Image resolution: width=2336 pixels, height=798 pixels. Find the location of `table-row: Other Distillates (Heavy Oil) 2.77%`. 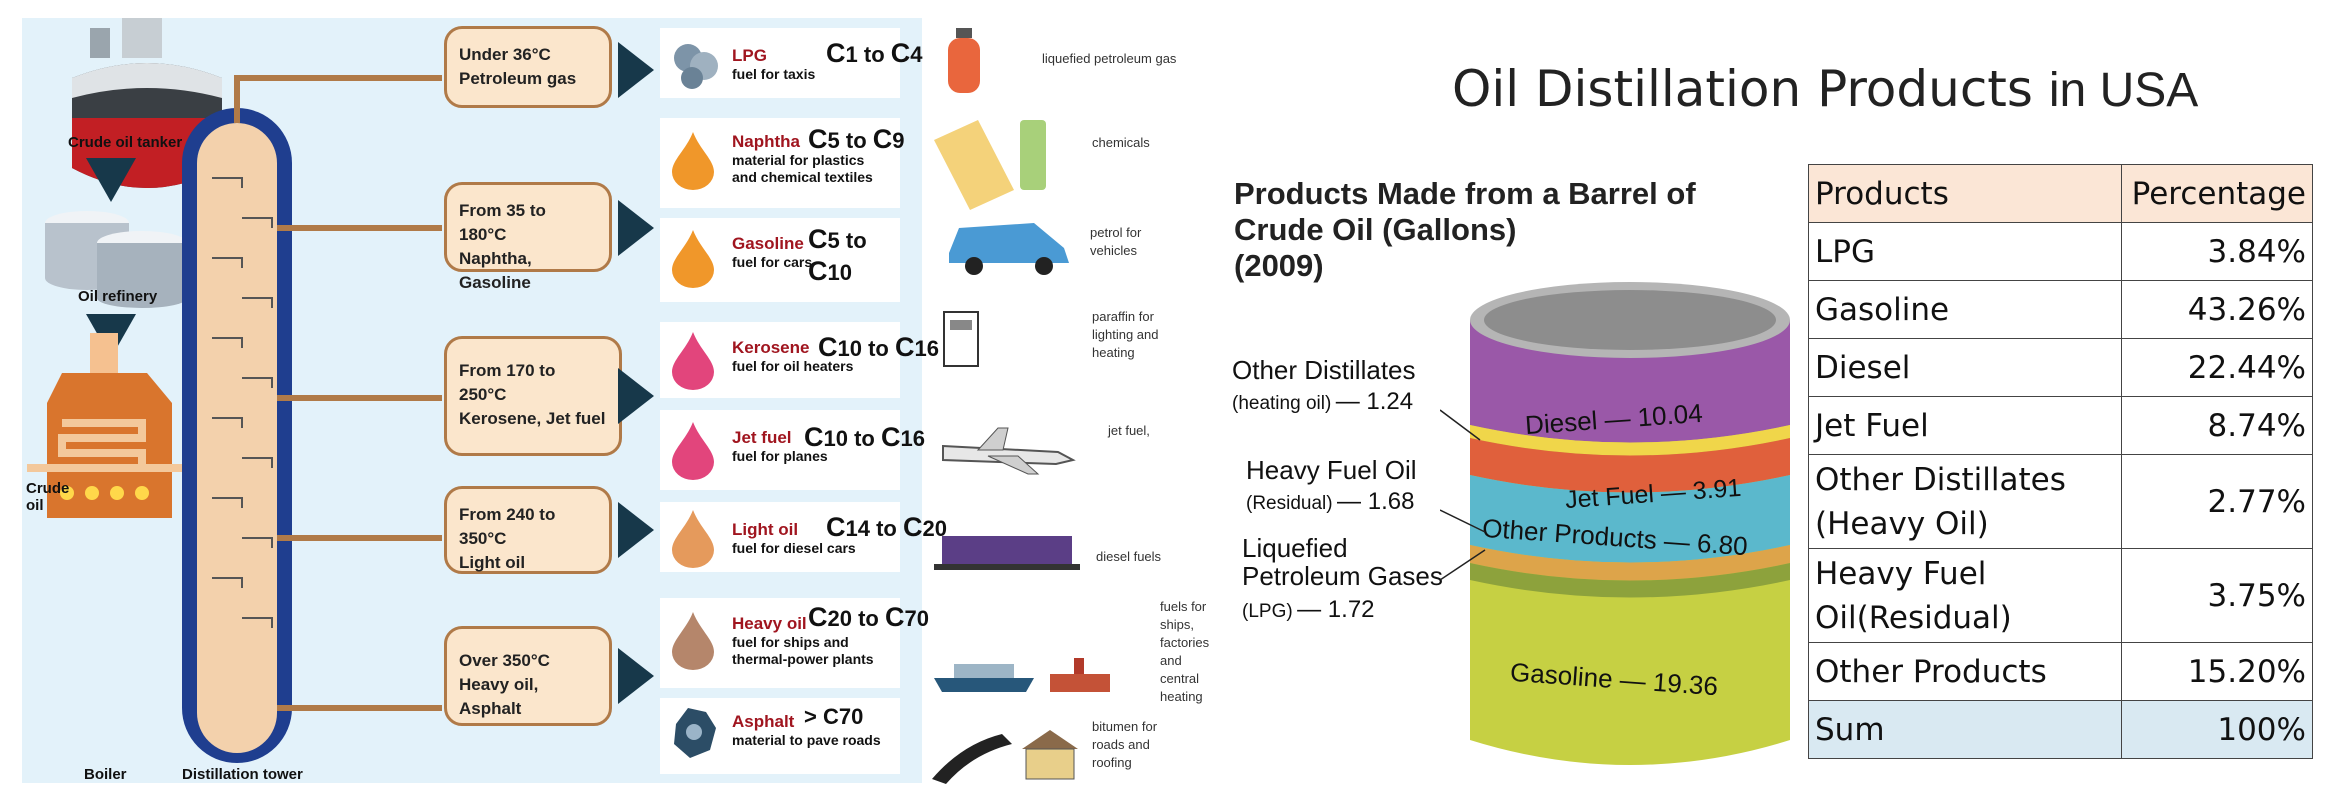

table-row: Other Distillates (Heavy Oil) 2.77% is located at coordinates (2060, 501).